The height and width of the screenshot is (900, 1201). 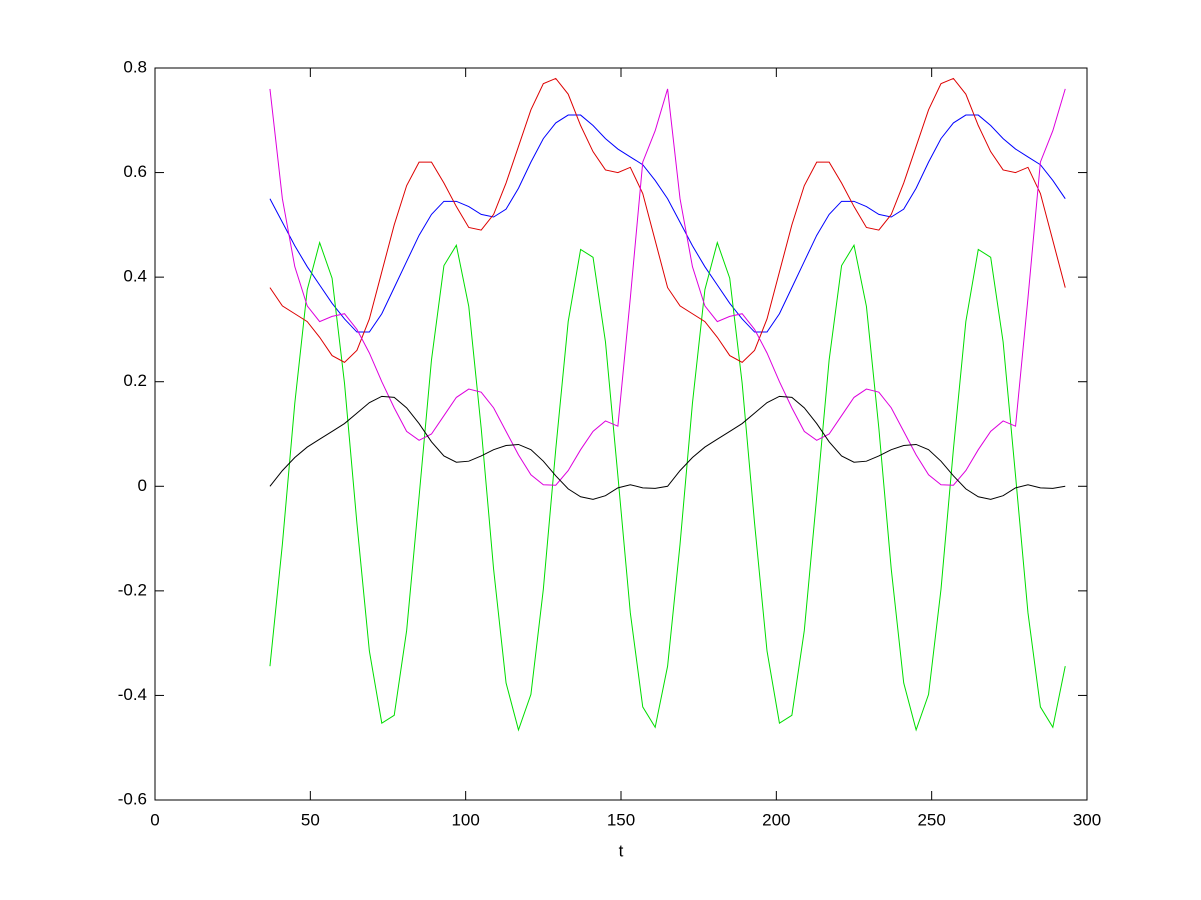 I want to click on x-tick-label: 250, so click(x=931, y=819).